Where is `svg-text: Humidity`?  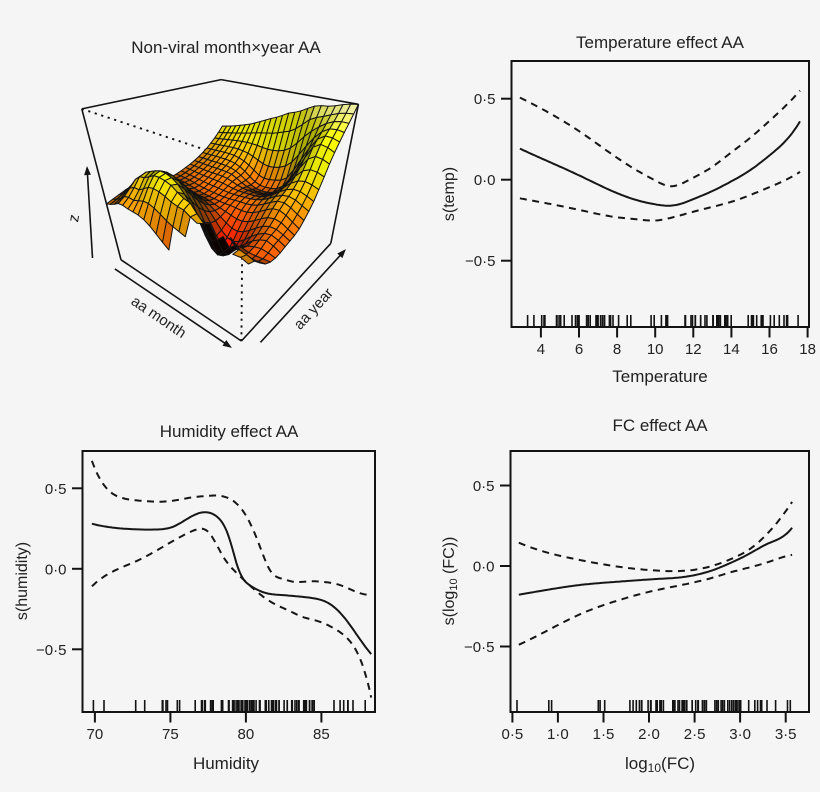 svg-text: Humidity is located at coordinates (226, 763).